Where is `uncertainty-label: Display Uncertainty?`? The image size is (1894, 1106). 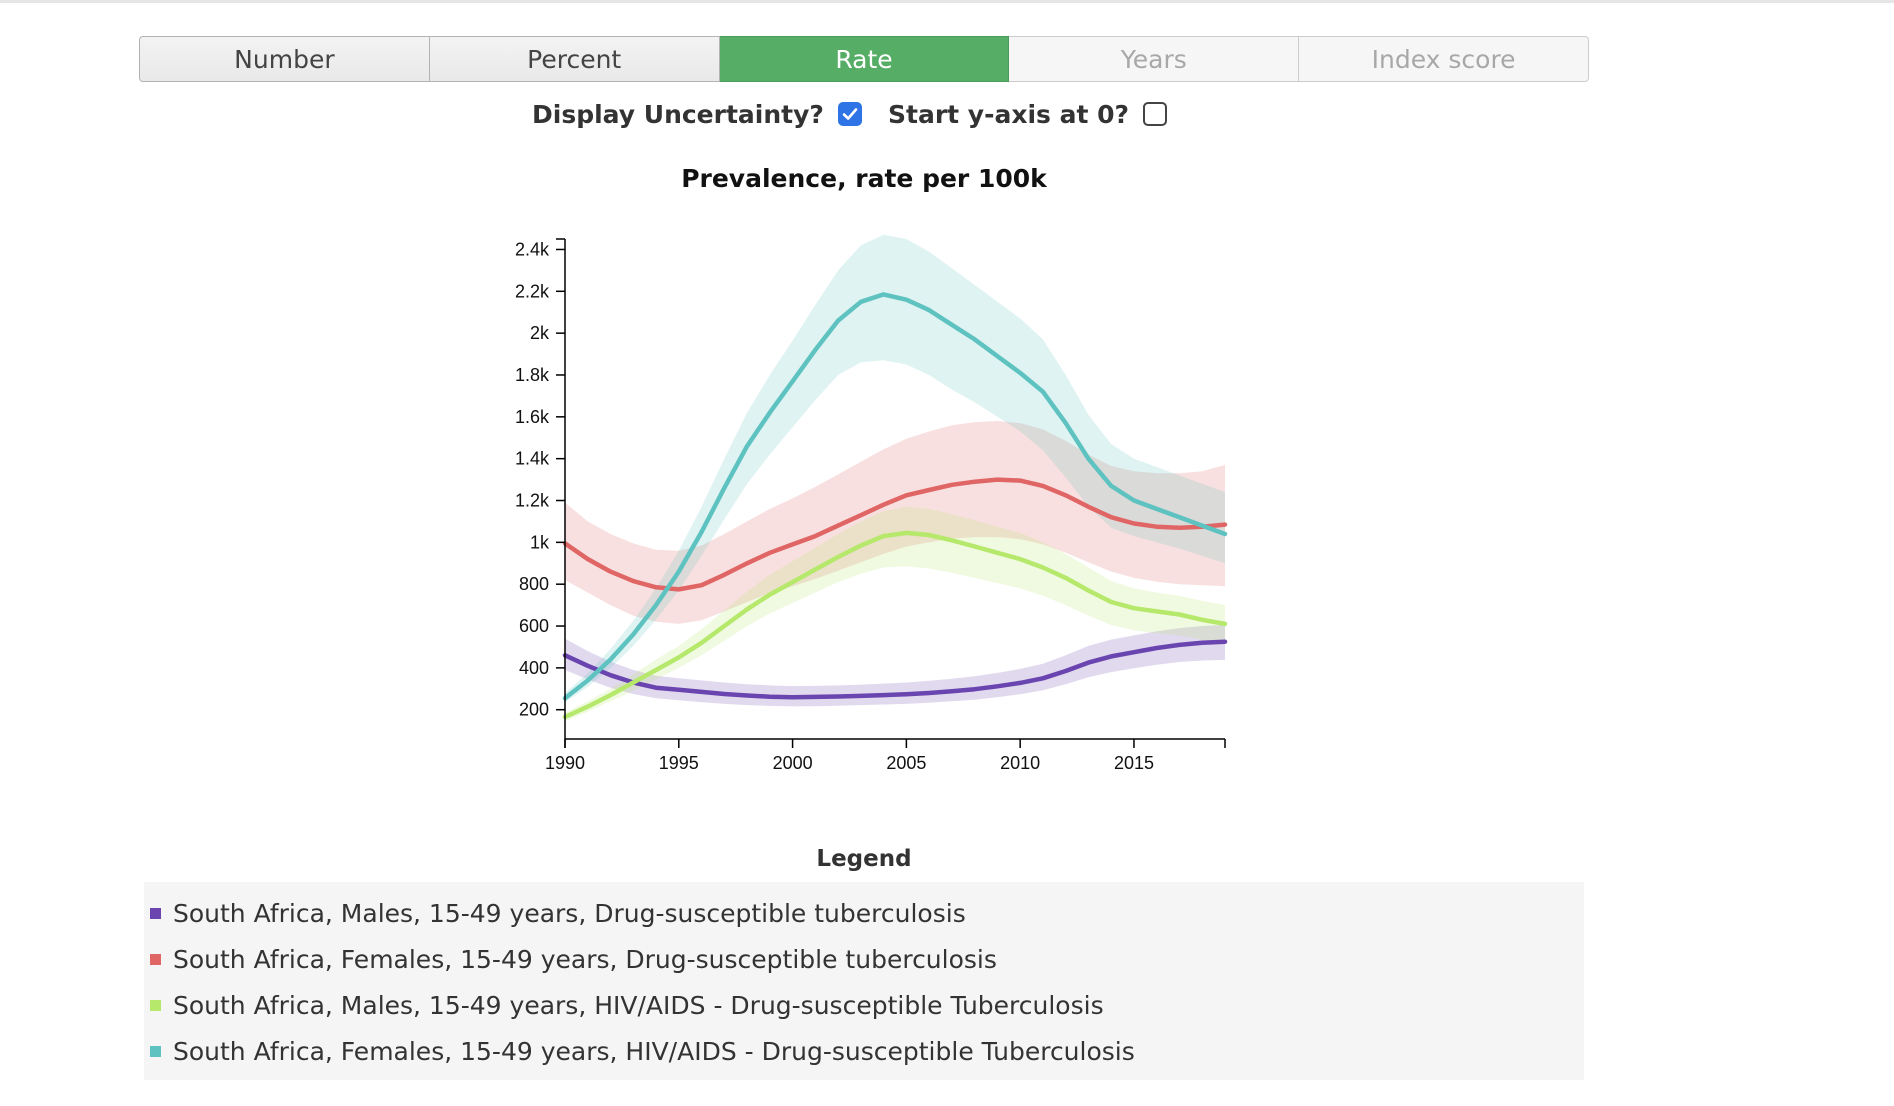 uncertainty-label: Display Uncertainty? is located at coordinates (678, 114).